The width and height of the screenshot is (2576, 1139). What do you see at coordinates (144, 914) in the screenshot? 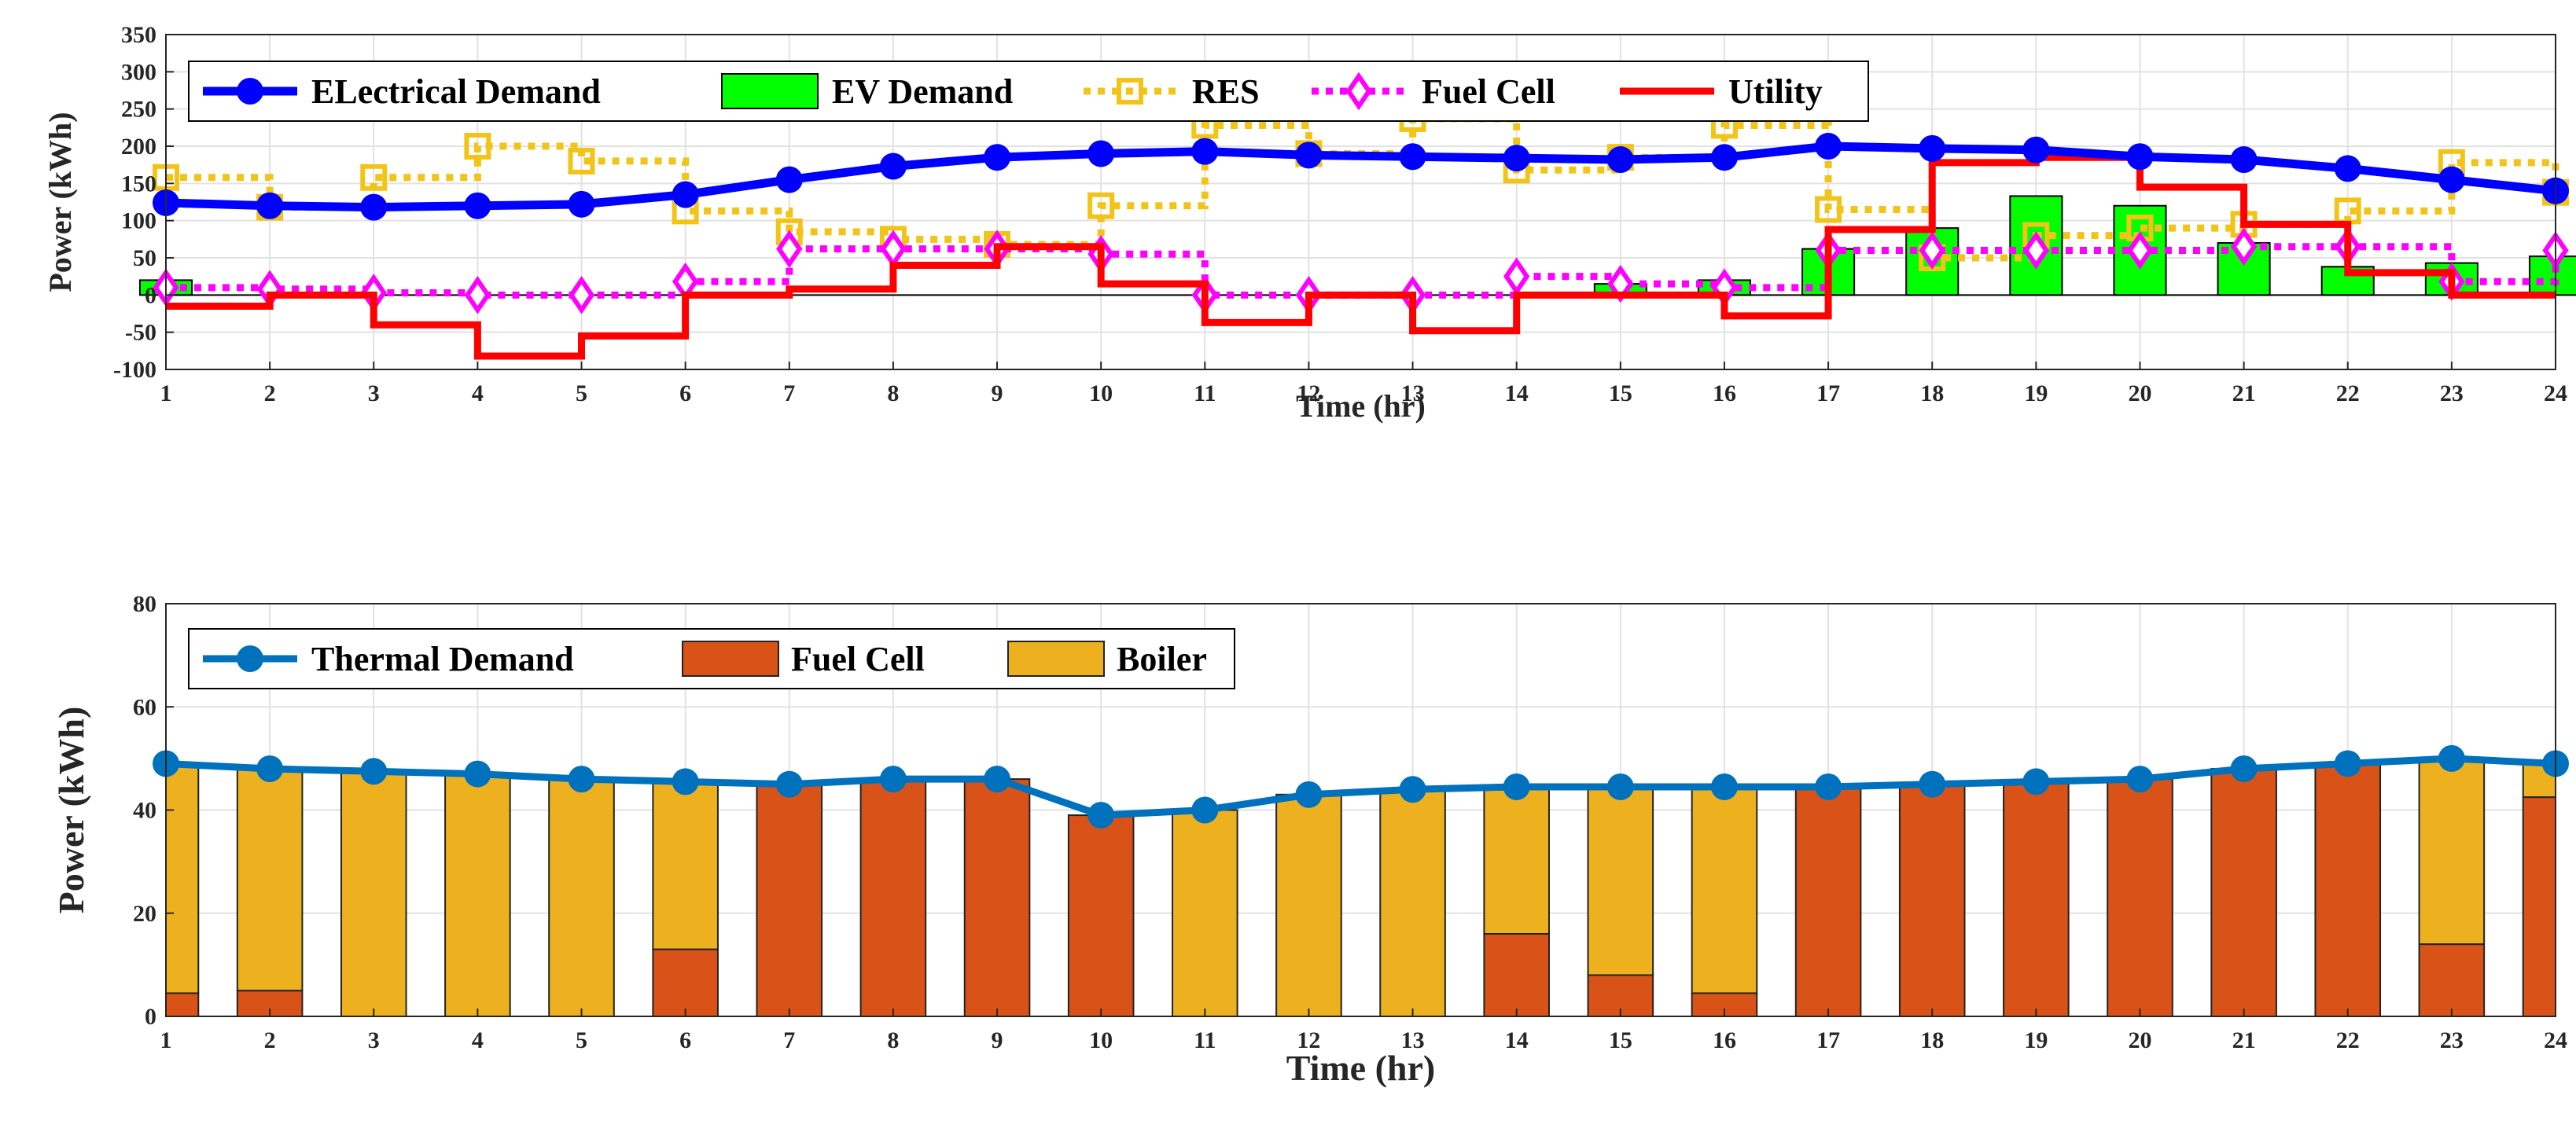
I see `y-tick-label: 20` at bounding box center [144, 914].